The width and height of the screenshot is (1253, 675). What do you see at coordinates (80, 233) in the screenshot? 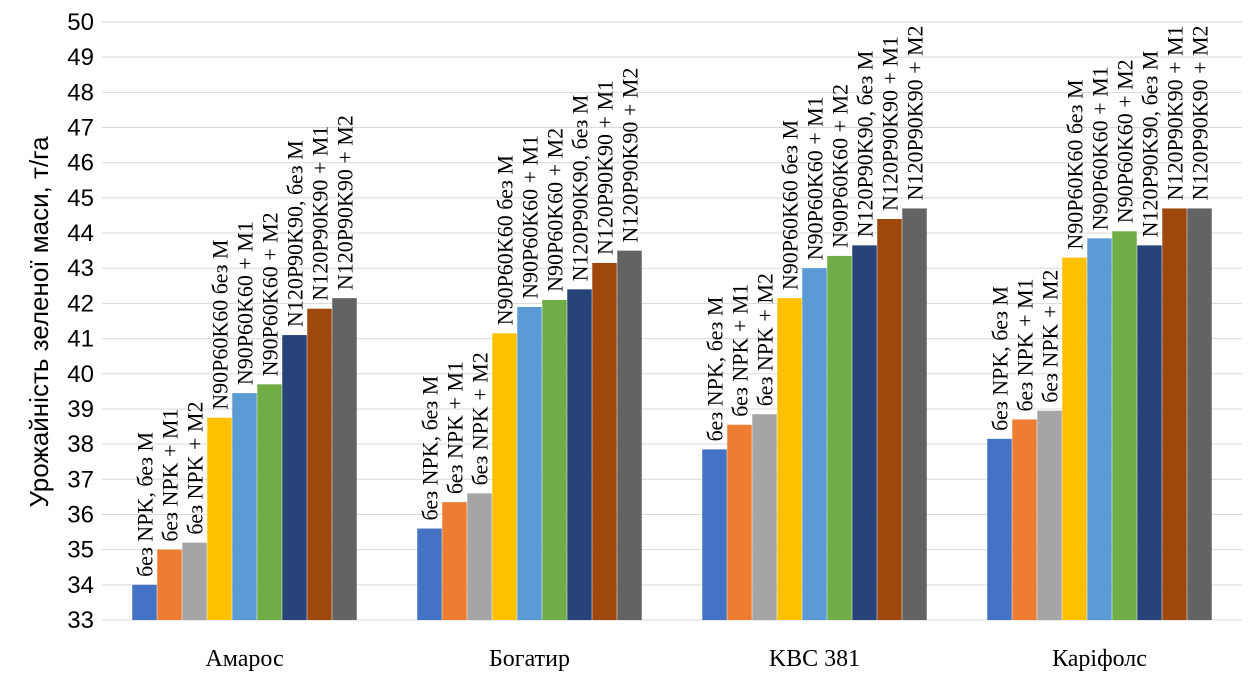
I see `y-tick-label: 44` at bounding box center [80, 233].